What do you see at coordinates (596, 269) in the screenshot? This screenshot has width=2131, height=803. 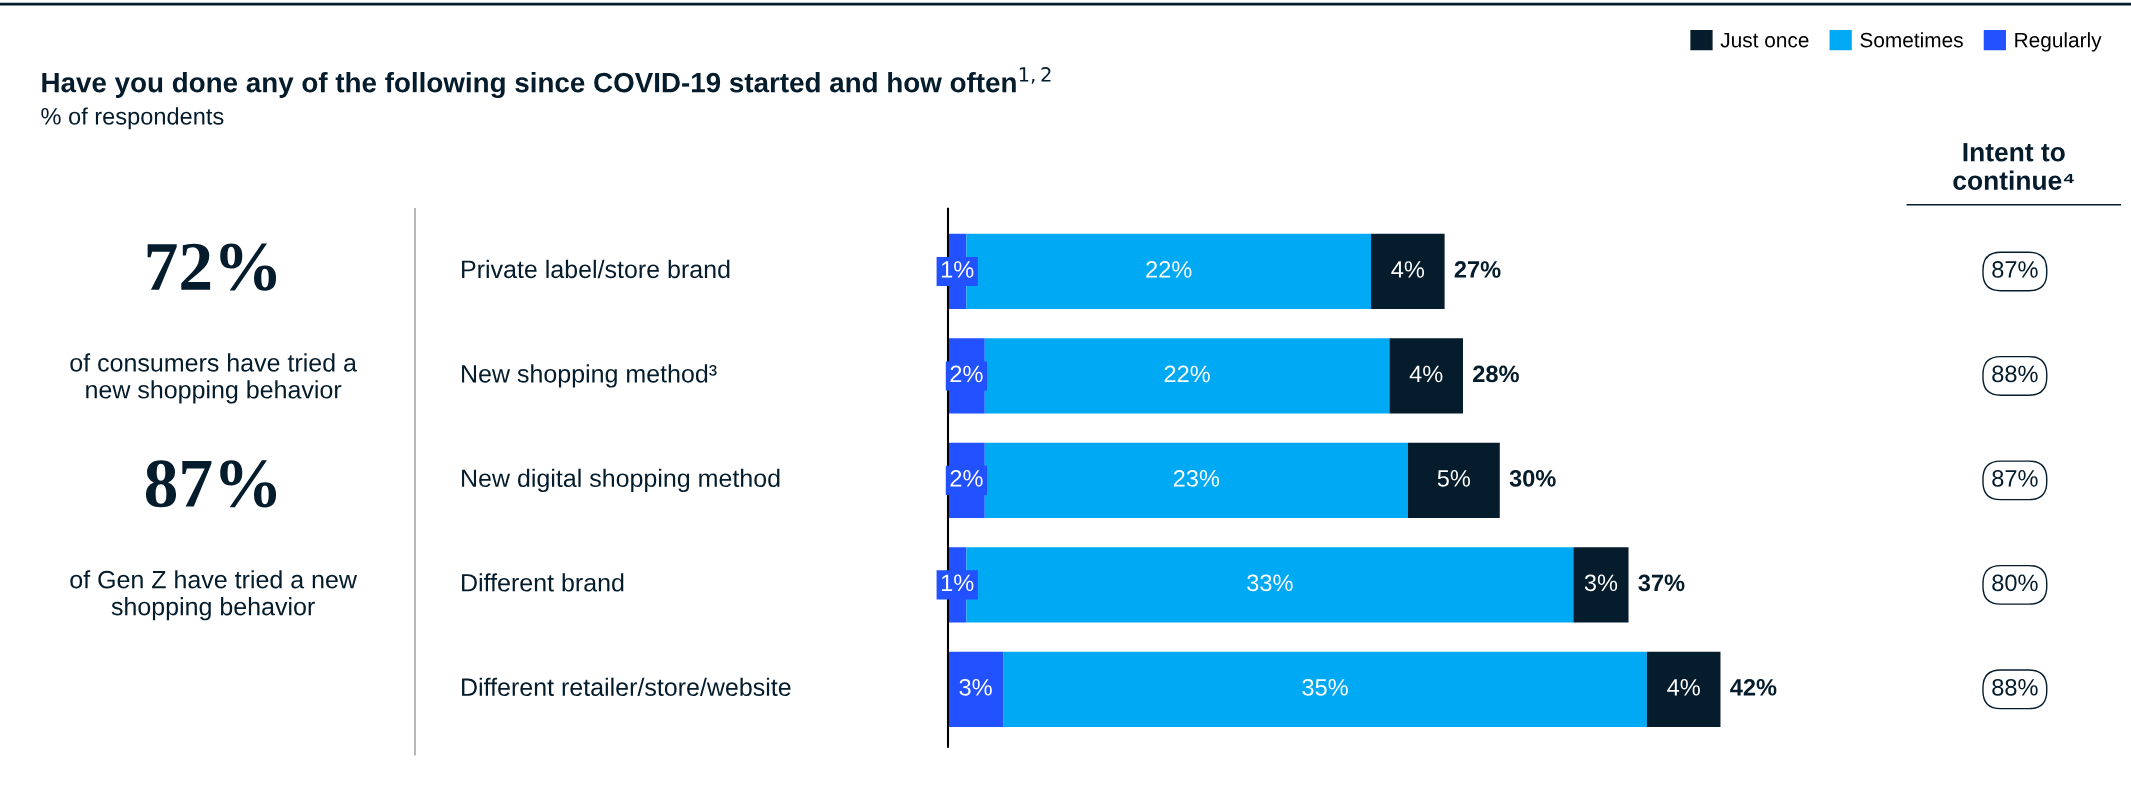 I see `y-tick-label: Private label/store brand` at bounding box center [596, 269].